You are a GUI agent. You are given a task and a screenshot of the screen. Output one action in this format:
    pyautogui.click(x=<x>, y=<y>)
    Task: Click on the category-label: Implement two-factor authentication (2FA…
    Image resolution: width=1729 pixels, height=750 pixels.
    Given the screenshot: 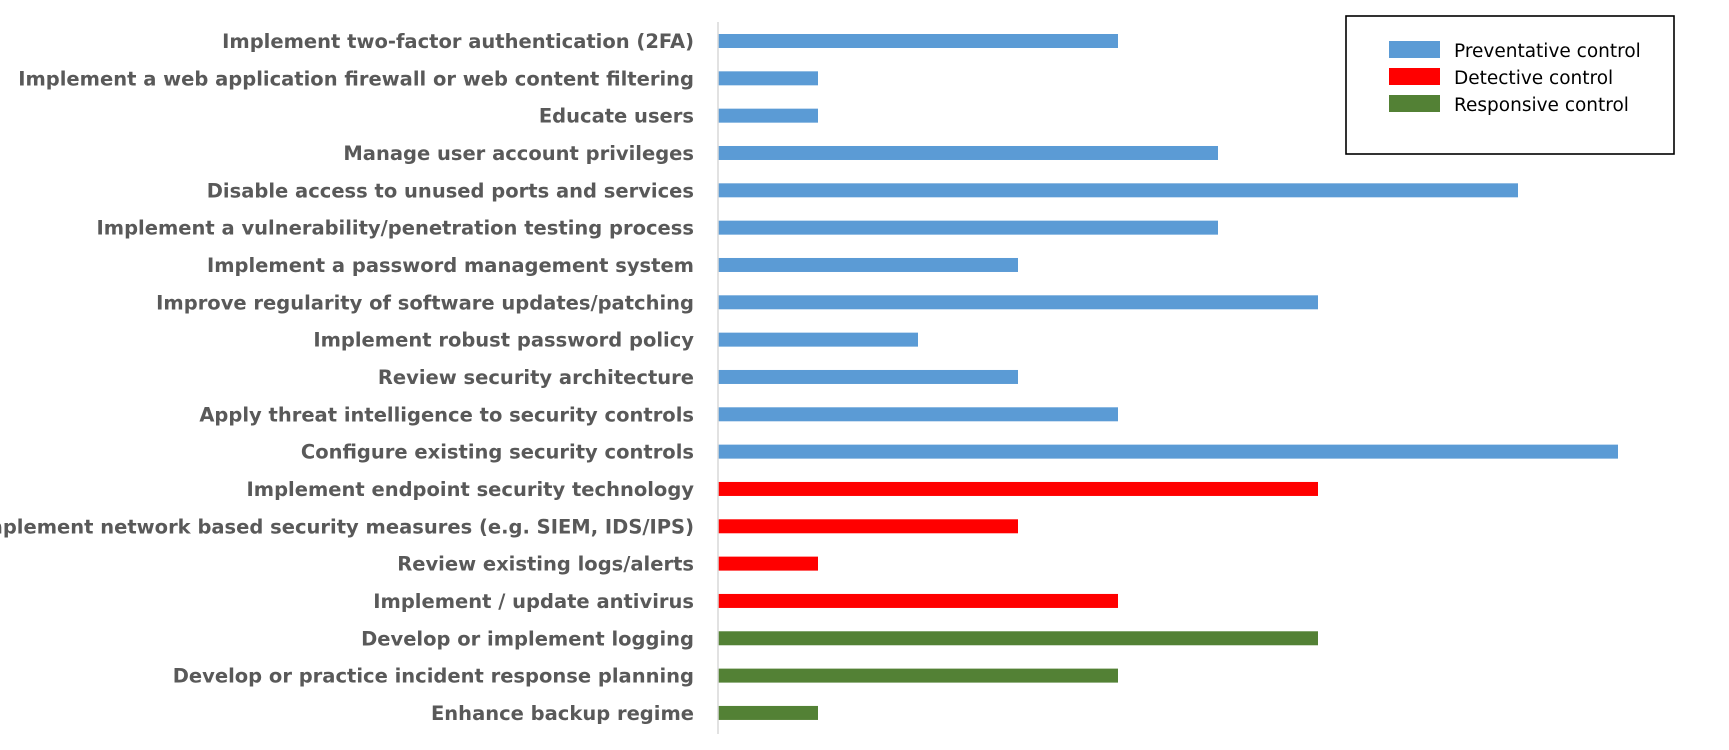 What is the action you would take?
    pyautogui.click(x=458, y=41)
    